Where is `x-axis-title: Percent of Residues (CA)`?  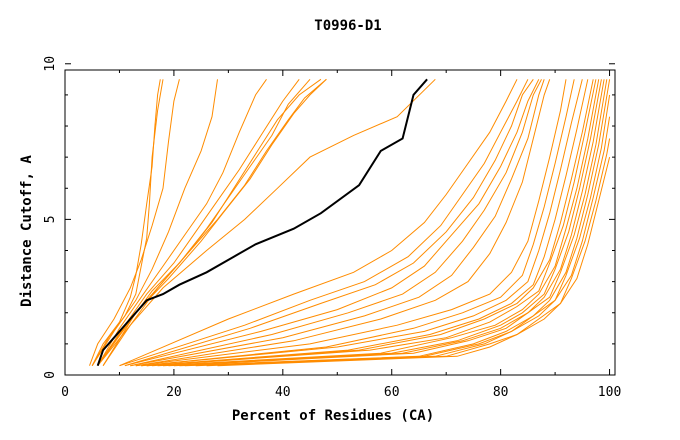
x-axis-title: Percent of Residues (CA) is located at coordinates (333, 416).